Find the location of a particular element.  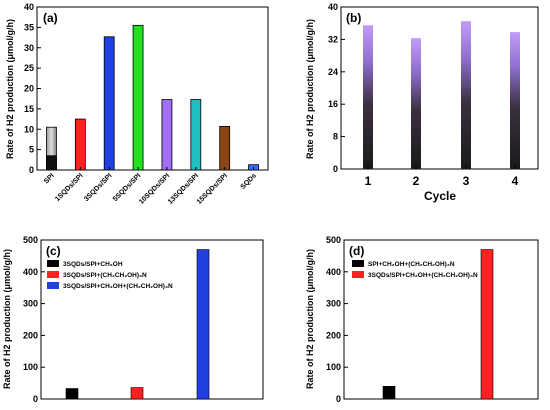

panel-b-bars is located at coordinates (441, 95).